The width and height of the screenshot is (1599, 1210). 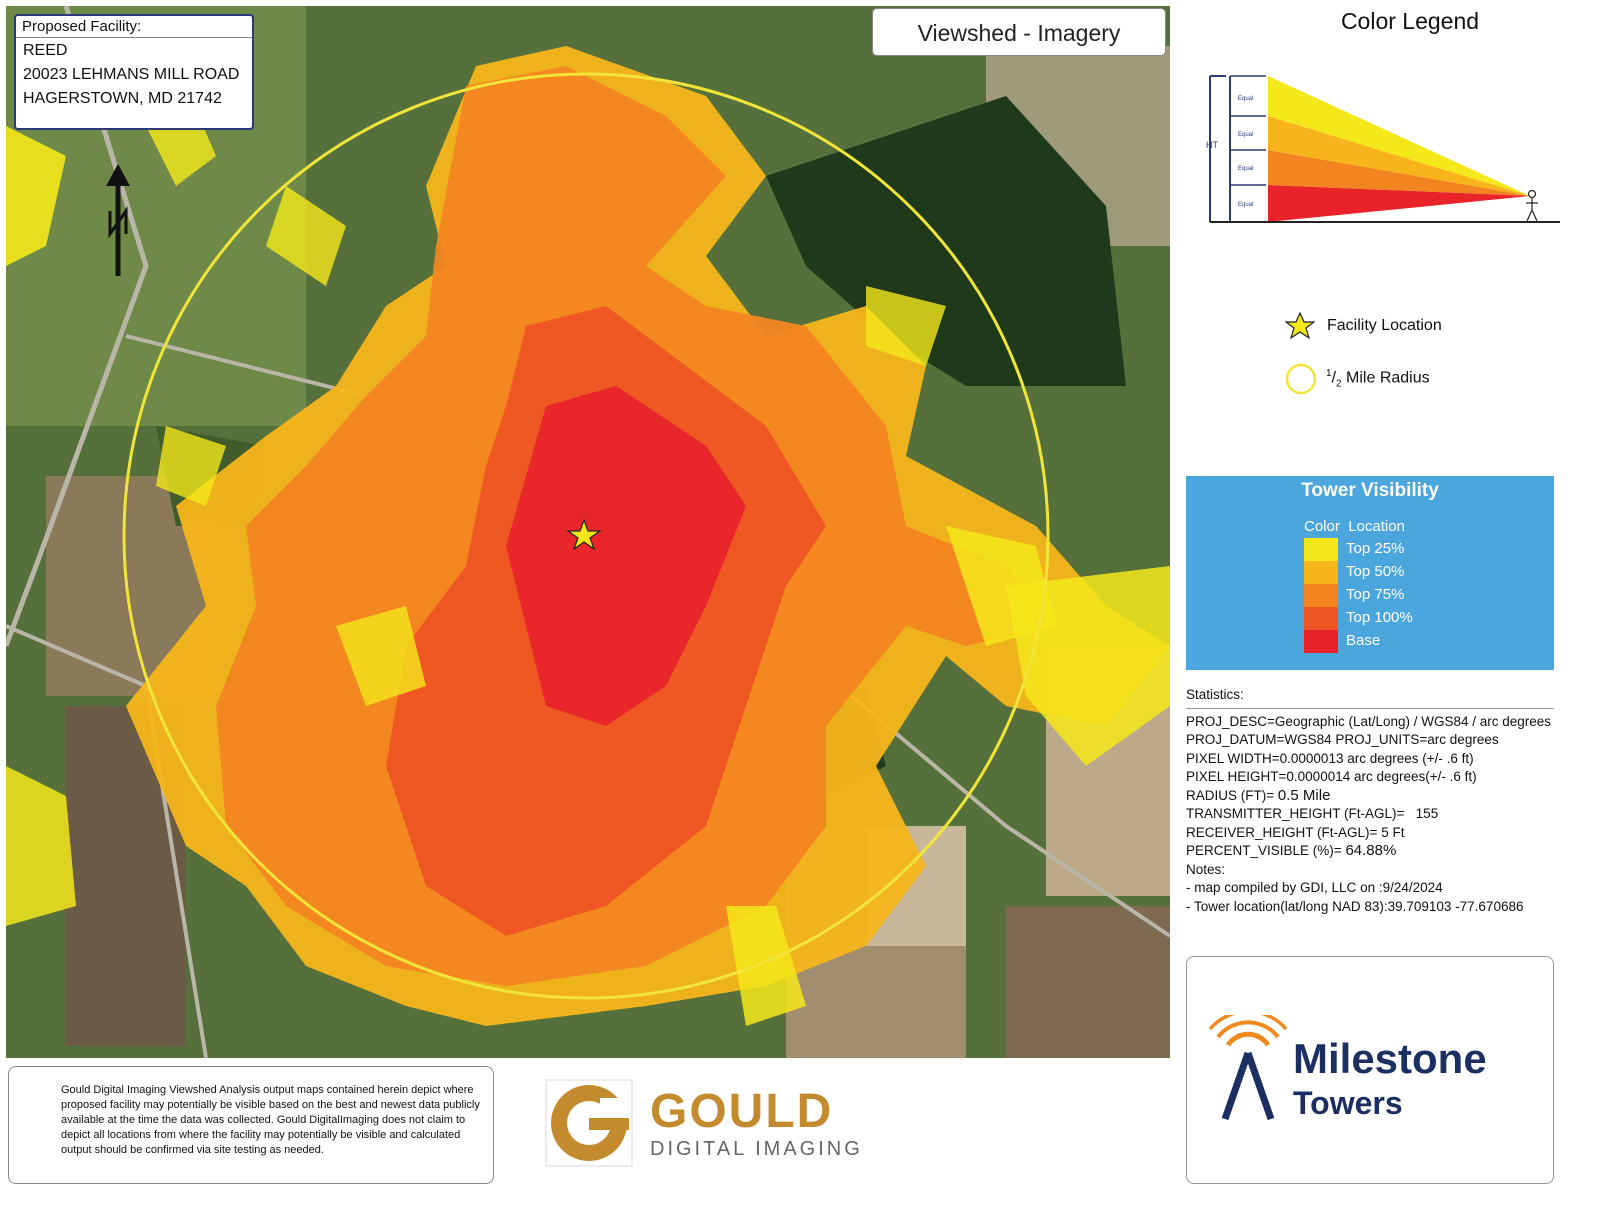 I want to click on map-title: Viewshed - Imagery, so click(x=1019, y=32).